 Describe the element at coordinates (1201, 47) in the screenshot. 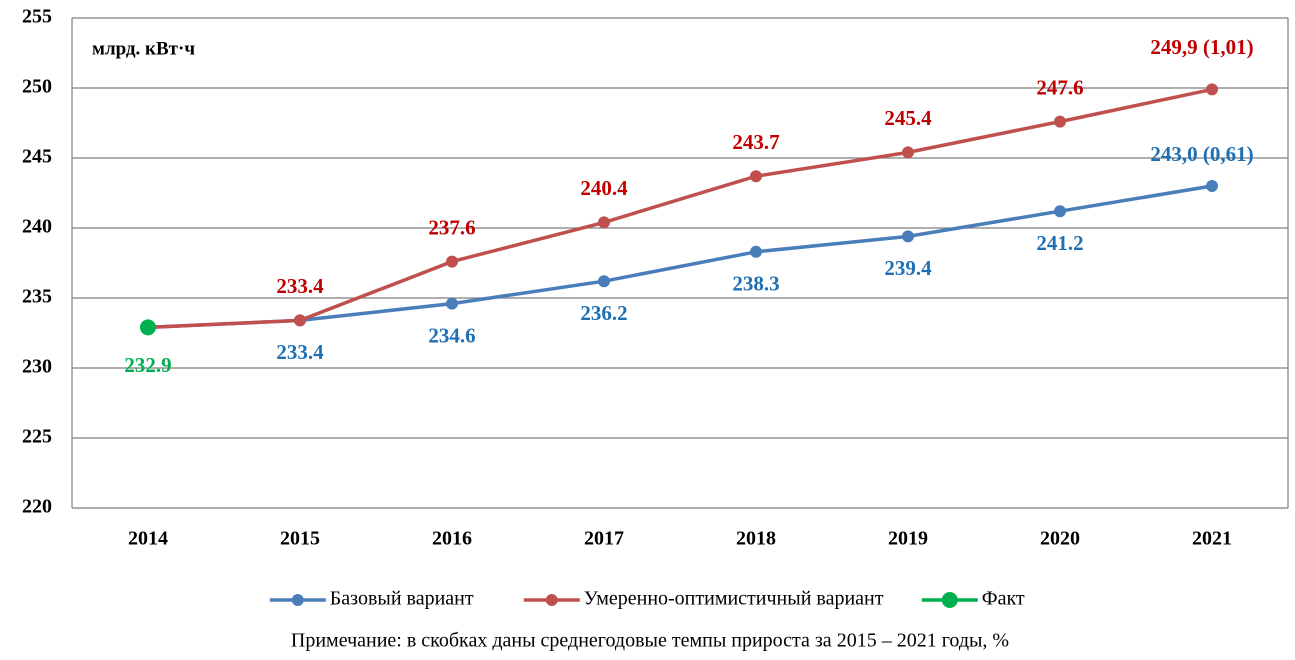

I see `data-label: 249,9 (1,01)` at that location.